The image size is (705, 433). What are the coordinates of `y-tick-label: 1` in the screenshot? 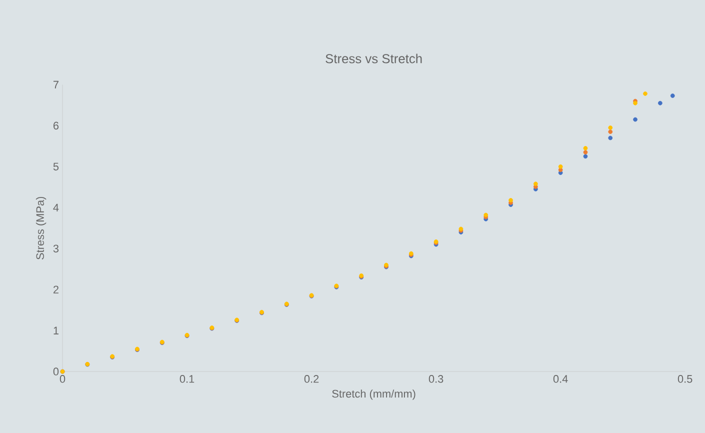 It's located at (56, 330).